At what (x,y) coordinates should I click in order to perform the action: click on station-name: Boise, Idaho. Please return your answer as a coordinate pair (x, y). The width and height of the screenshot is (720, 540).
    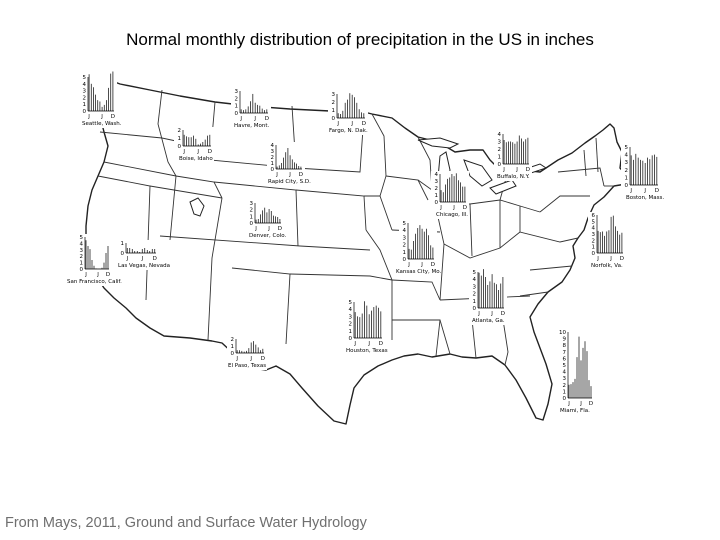
    Looking at the image, I should click on (196, 159).